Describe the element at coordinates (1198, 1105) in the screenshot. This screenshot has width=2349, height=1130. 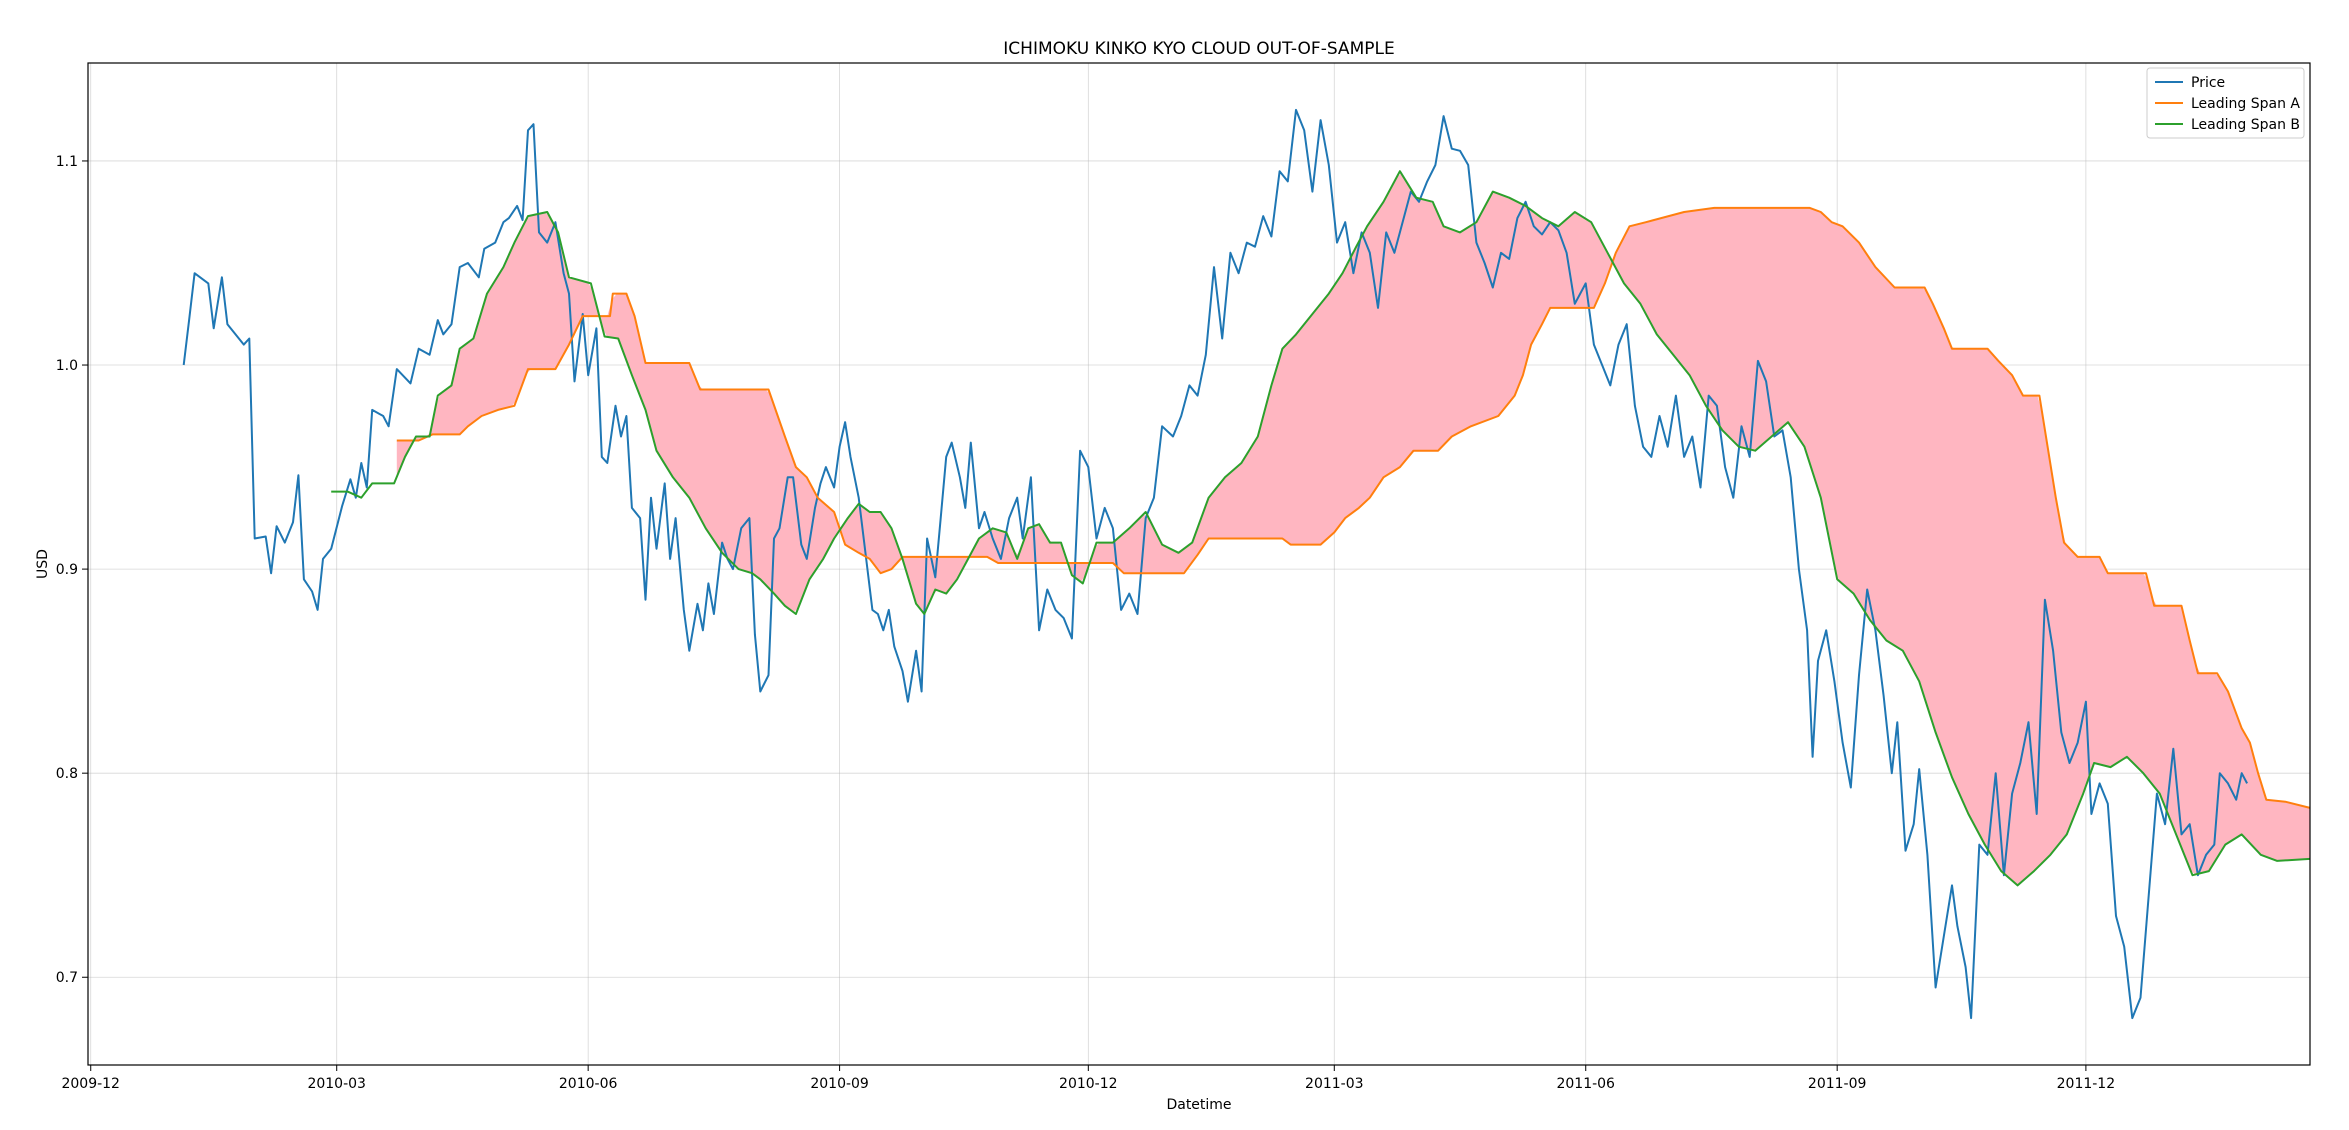
I see `x-axis-title: Datetime` at that location.